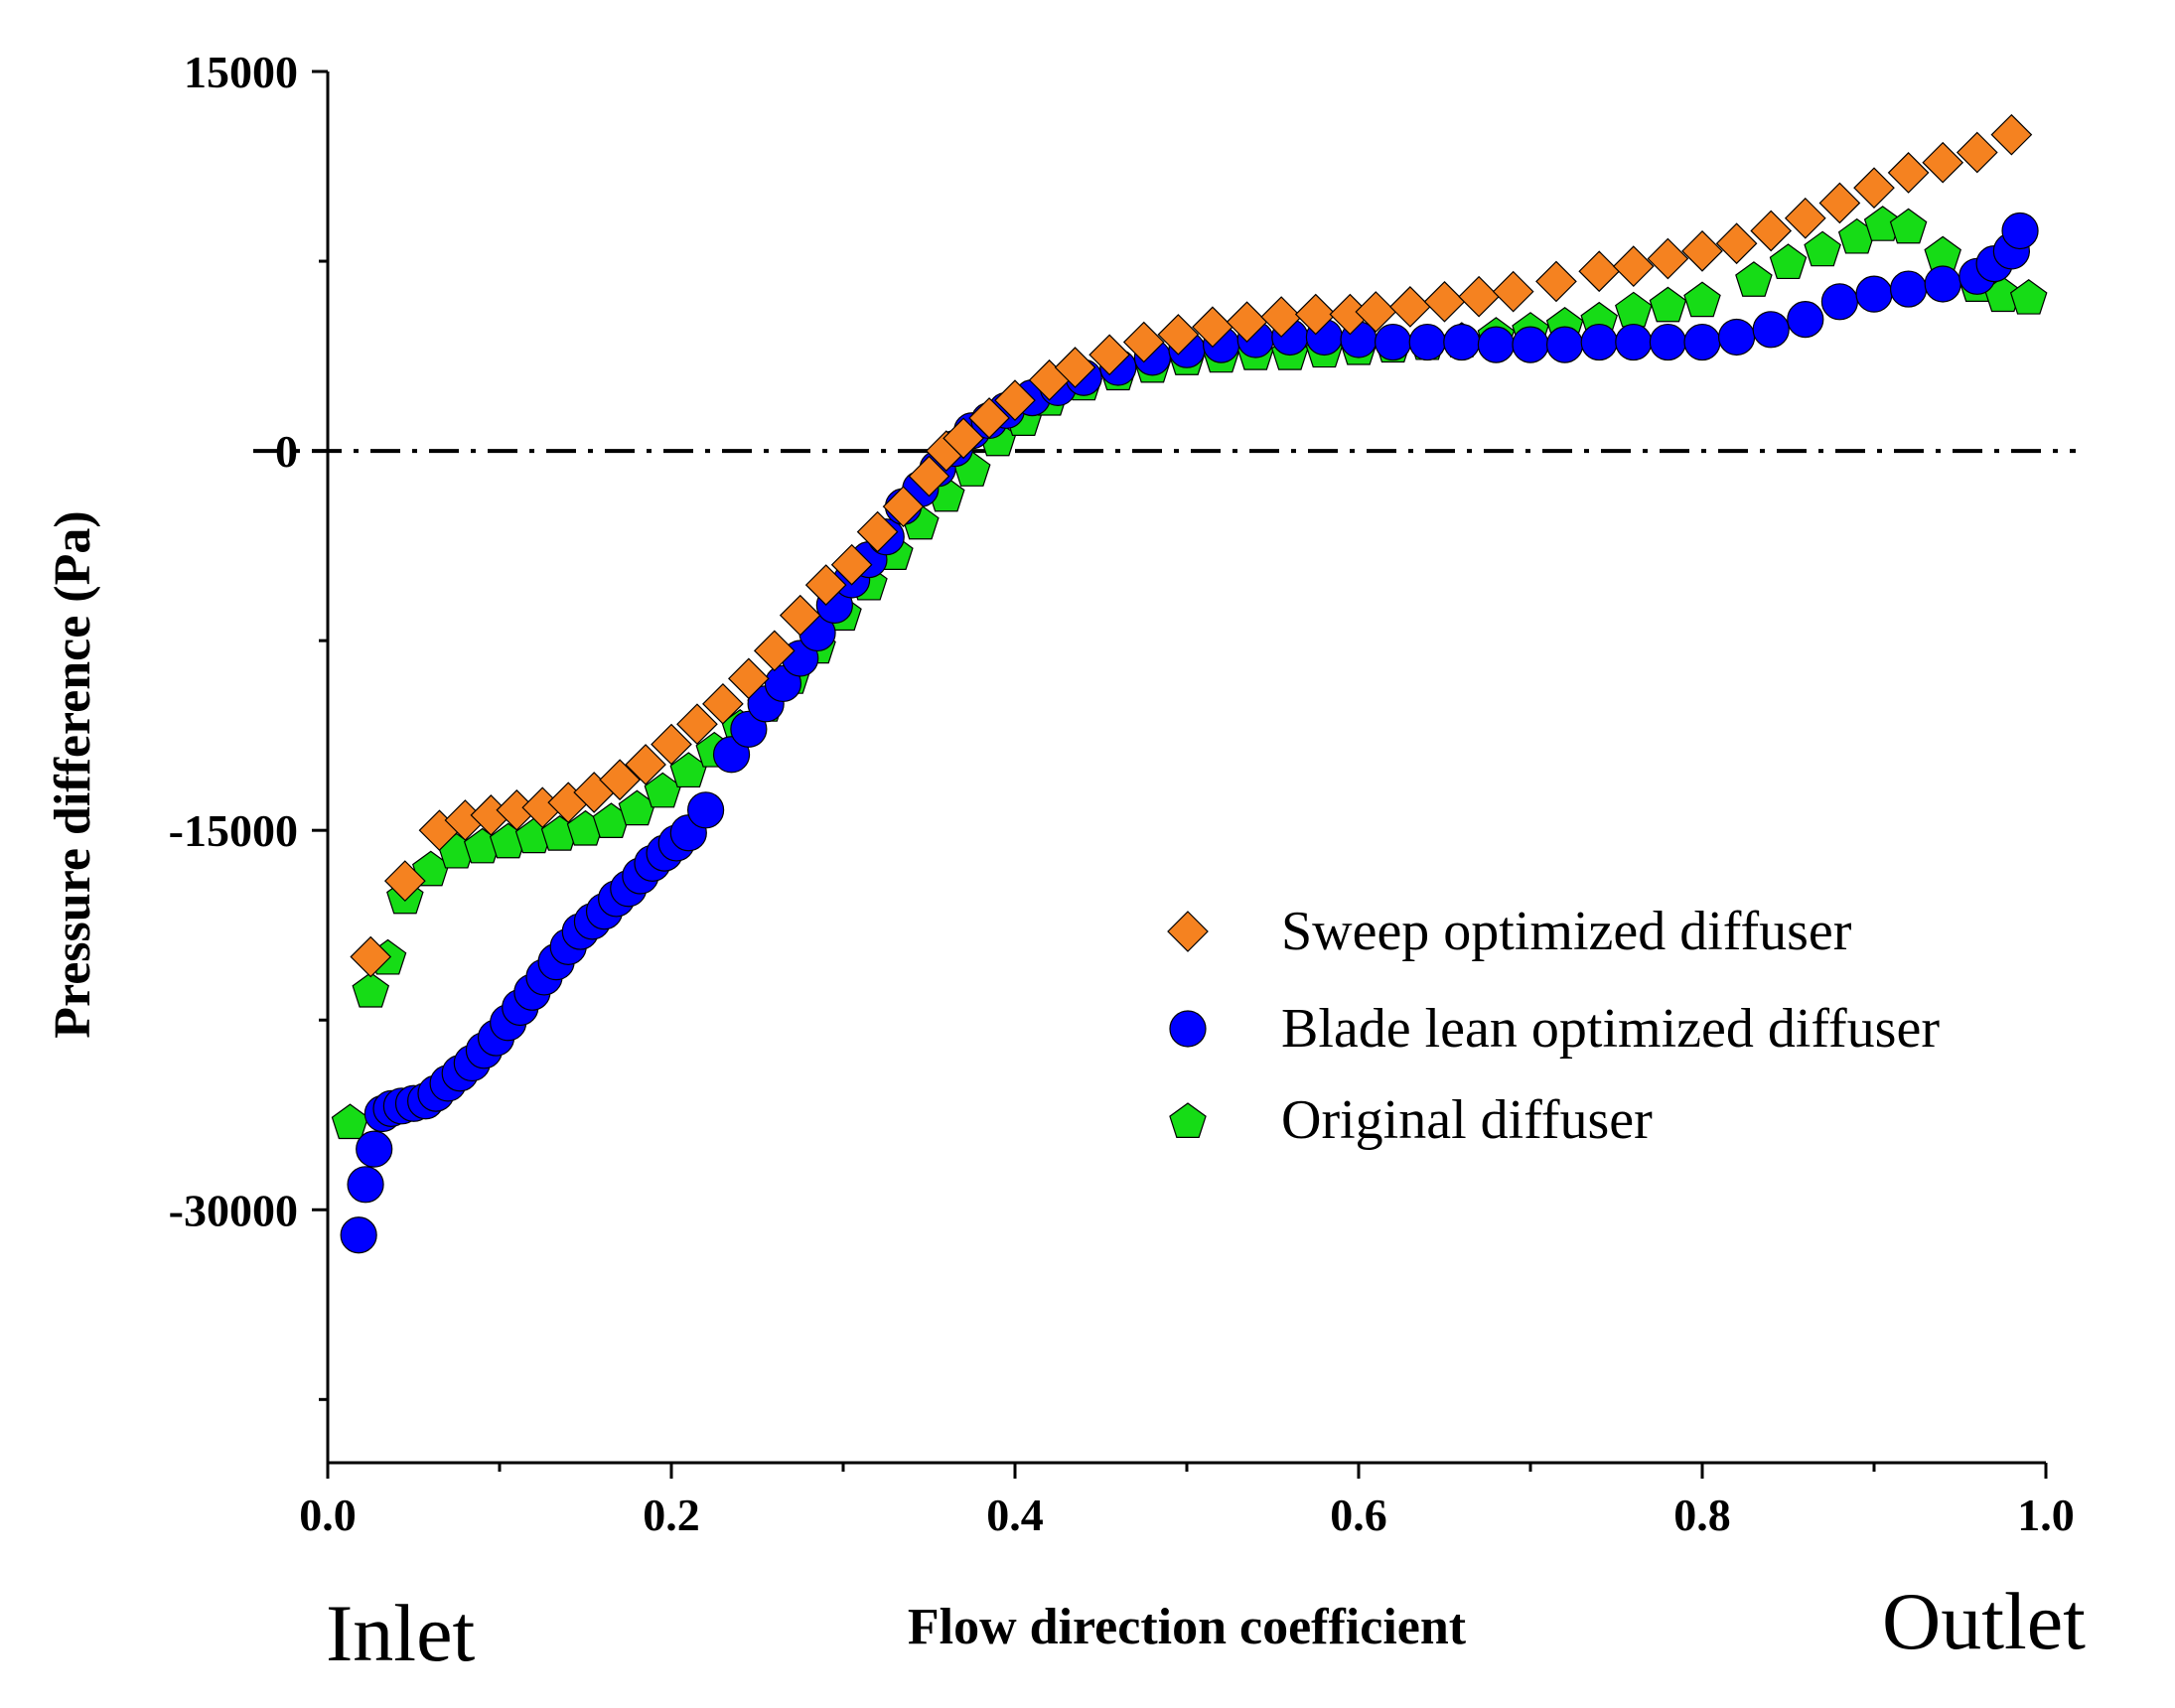 The width and height of the screenshot is (2175, 1708). What do you see at coordinates (233, 830) in the screenshot?
I see `y-tick-label: -15000` at bounding box center [233, 830].